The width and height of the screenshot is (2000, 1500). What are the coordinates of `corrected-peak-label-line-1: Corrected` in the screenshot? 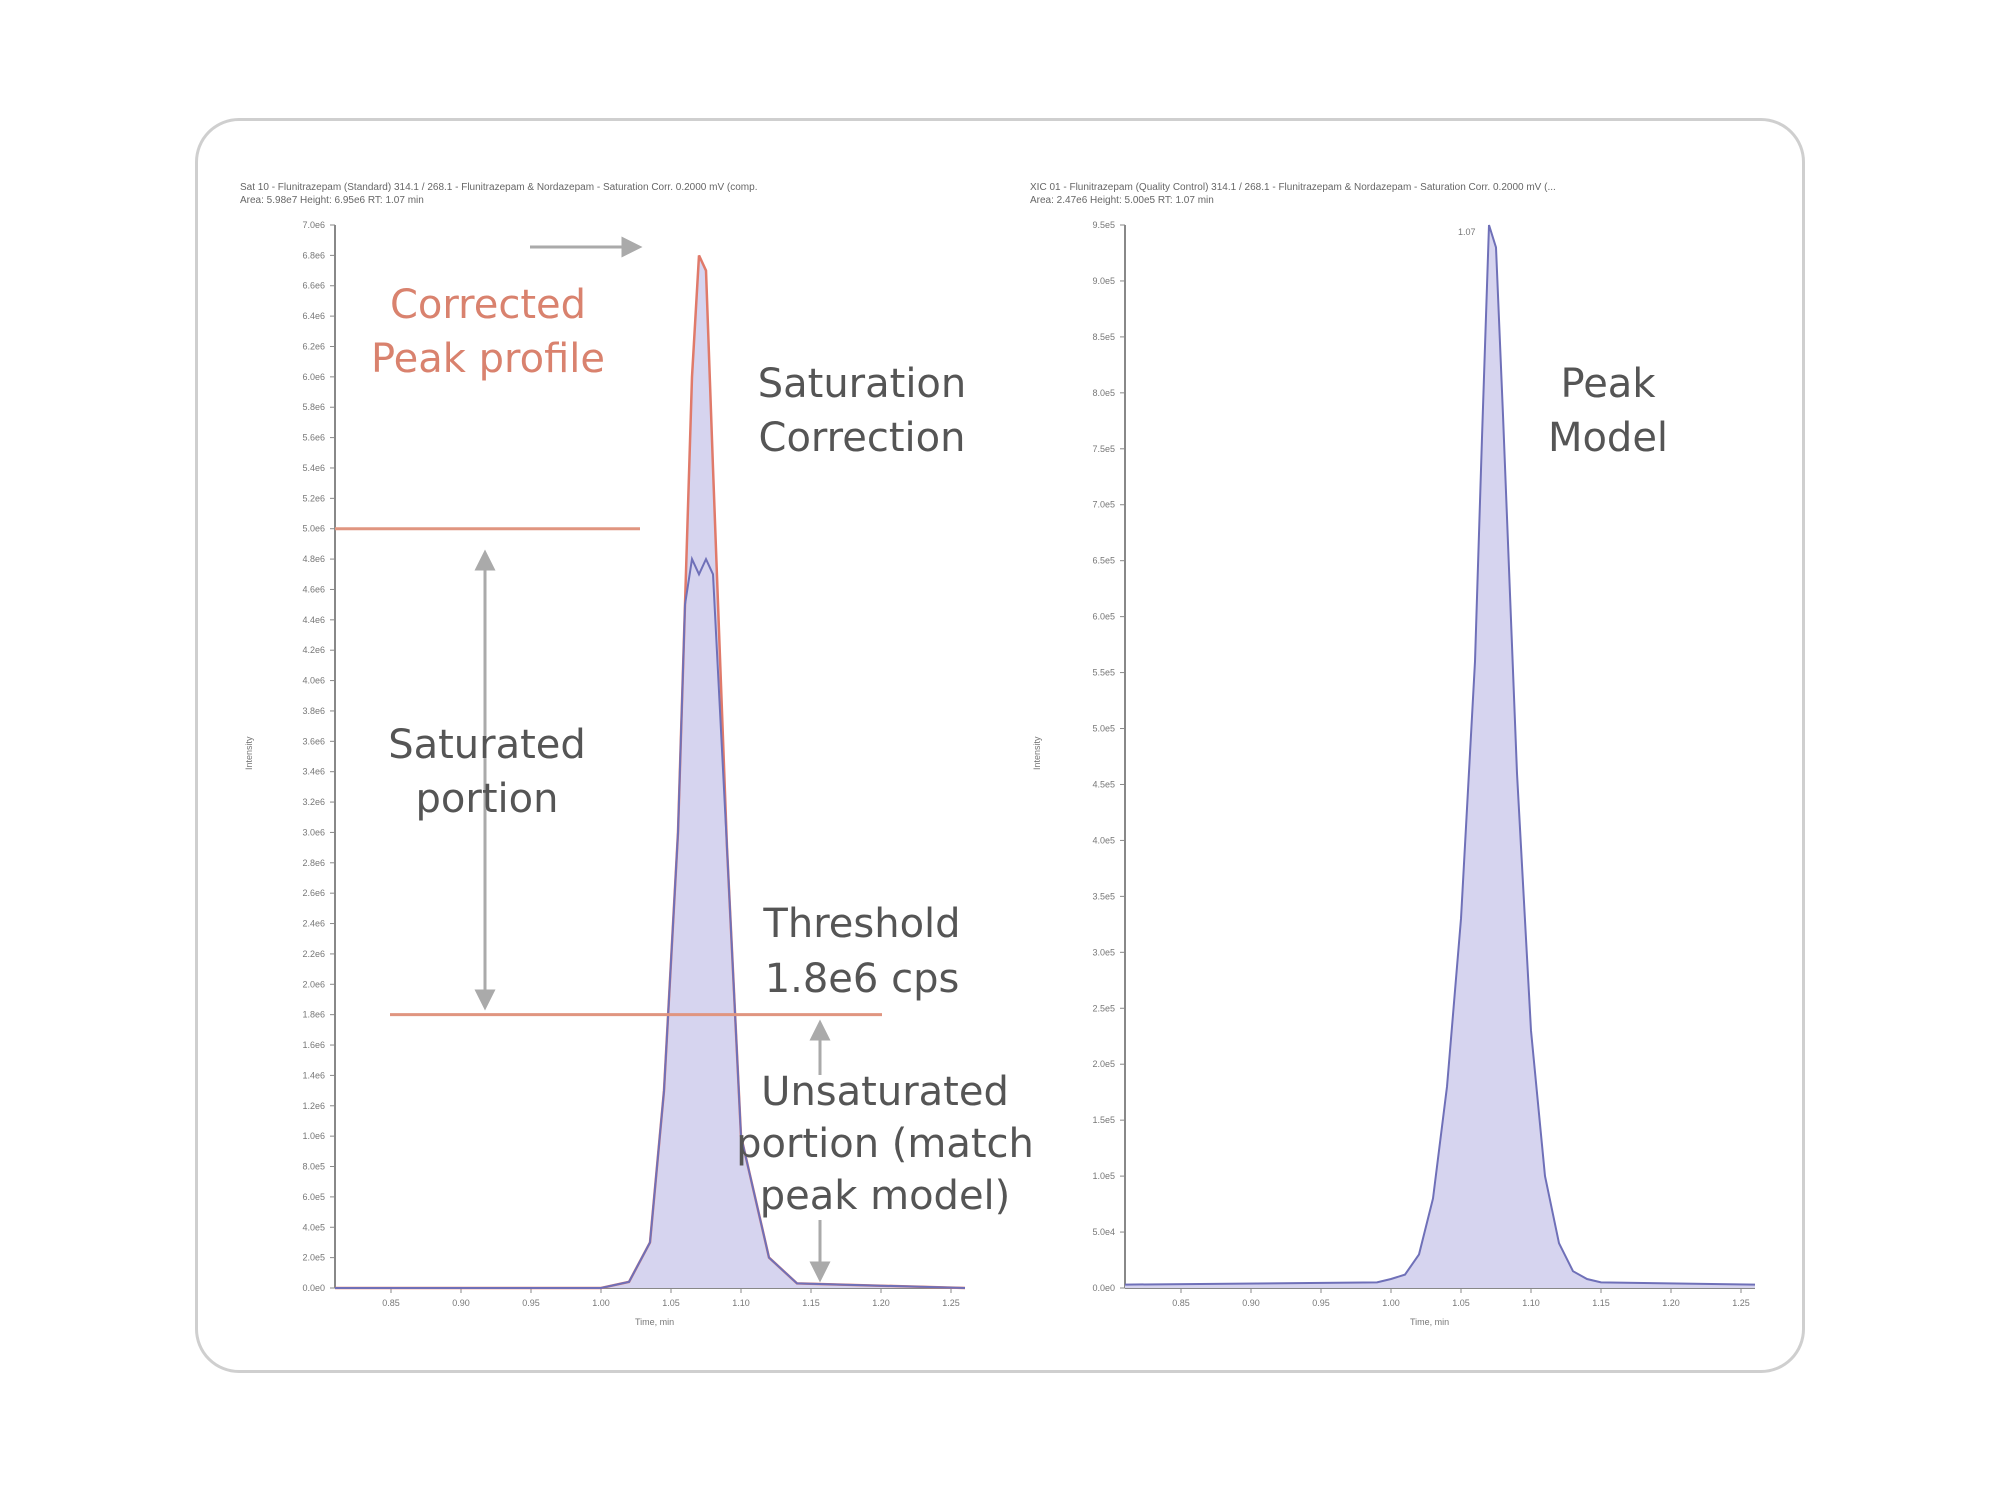 It's located at (488, 305).